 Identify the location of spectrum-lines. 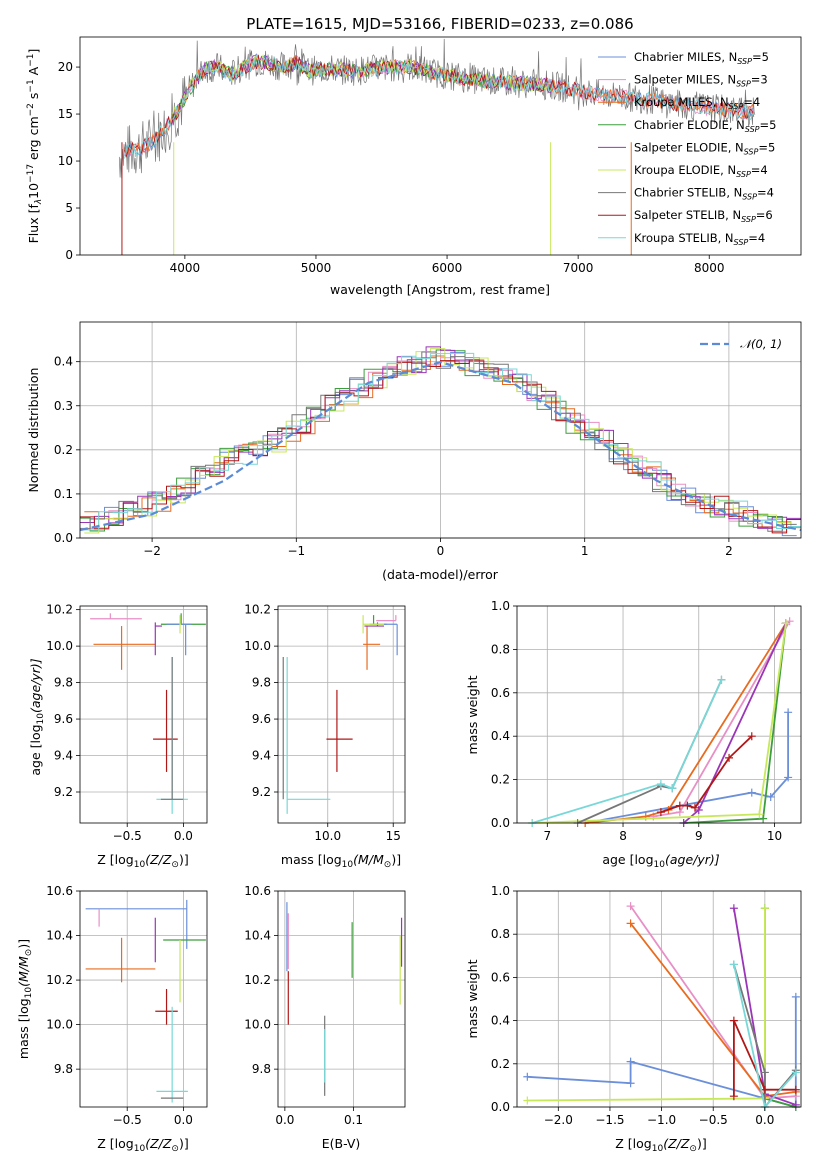
(437, 146).